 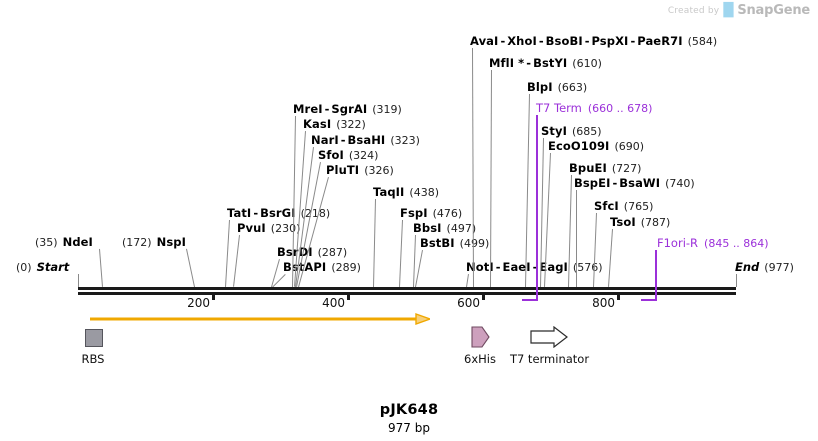 What do you see at coordinates (736, 280) in the screenshot?
I see `end-leader-line` at bounding box center [736, 280].